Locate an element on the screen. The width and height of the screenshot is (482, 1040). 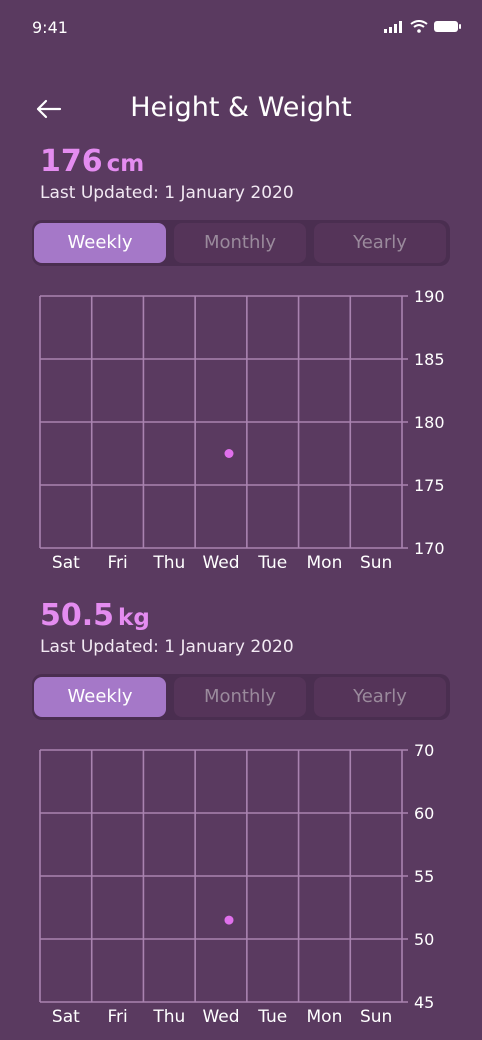
weight-number: 50.5 is located at coordinates (77, 615).